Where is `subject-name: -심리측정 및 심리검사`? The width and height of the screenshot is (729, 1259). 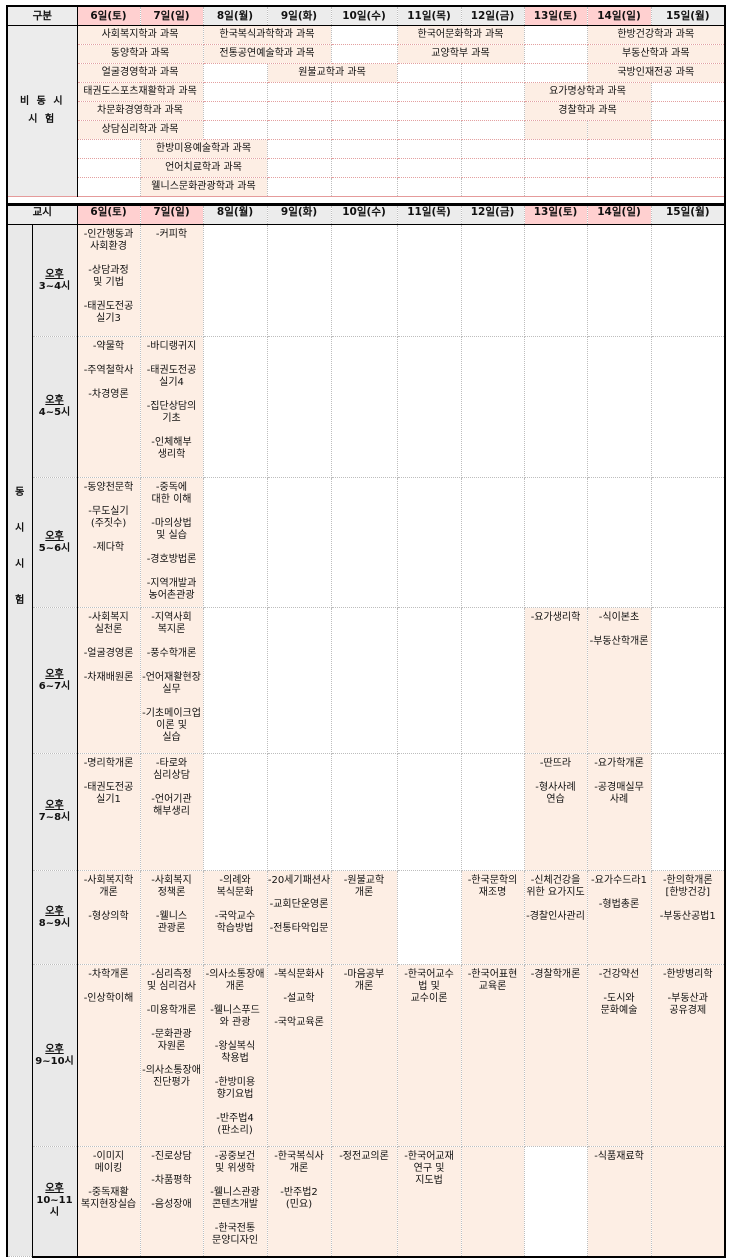 subject-name: -심리측정 및 심리검사 is located at coordinates (171, 980).